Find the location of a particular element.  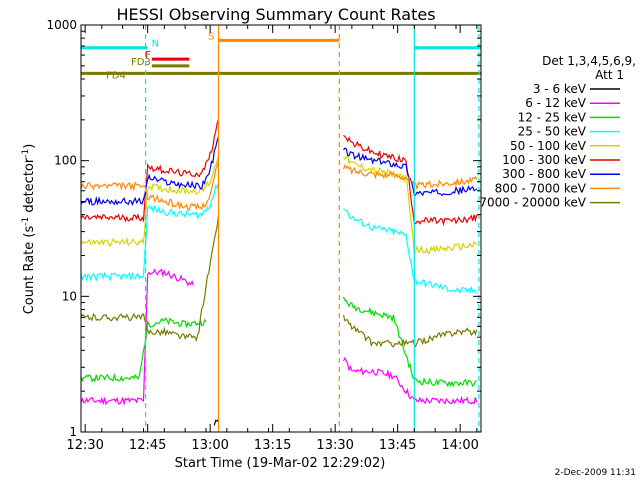

x-tick-label-2: 12:45 is located at coordinates (147, 445).